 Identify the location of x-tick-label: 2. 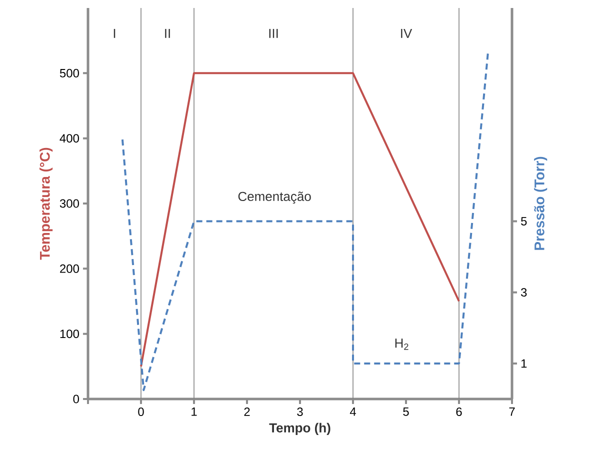
(247, 412).